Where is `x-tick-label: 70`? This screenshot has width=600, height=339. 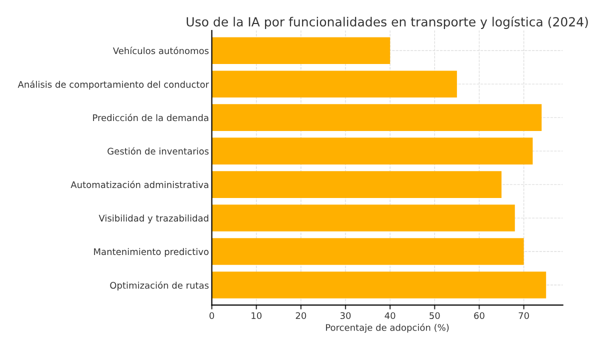 x-tick-label: 70 is located at coordinates (523, 316).